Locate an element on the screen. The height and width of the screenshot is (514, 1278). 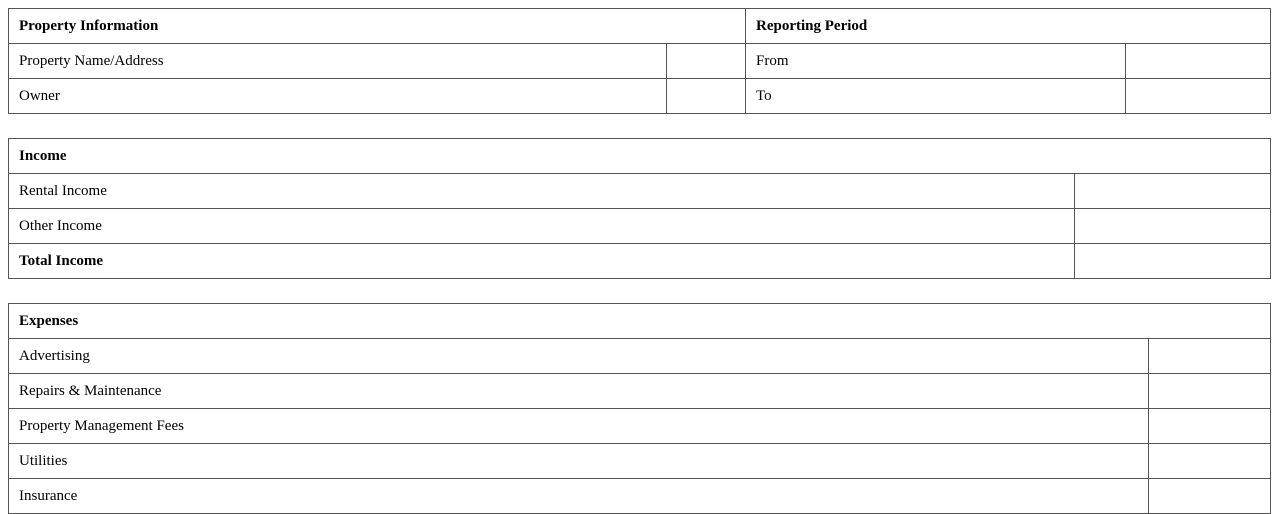
owner-label: Owner is located at coordinates (337, 96).